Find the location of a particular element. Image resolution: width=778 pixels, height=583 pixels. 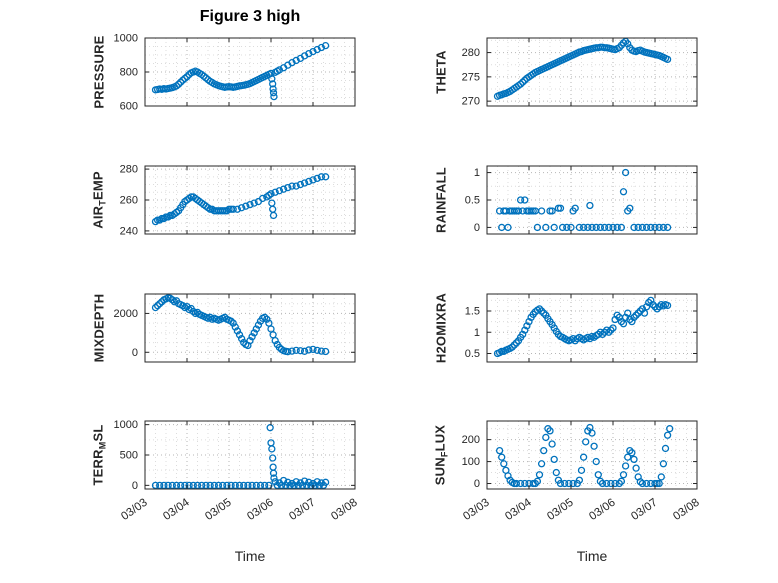

svg-text: 275 is located at coordinates (471, 77).